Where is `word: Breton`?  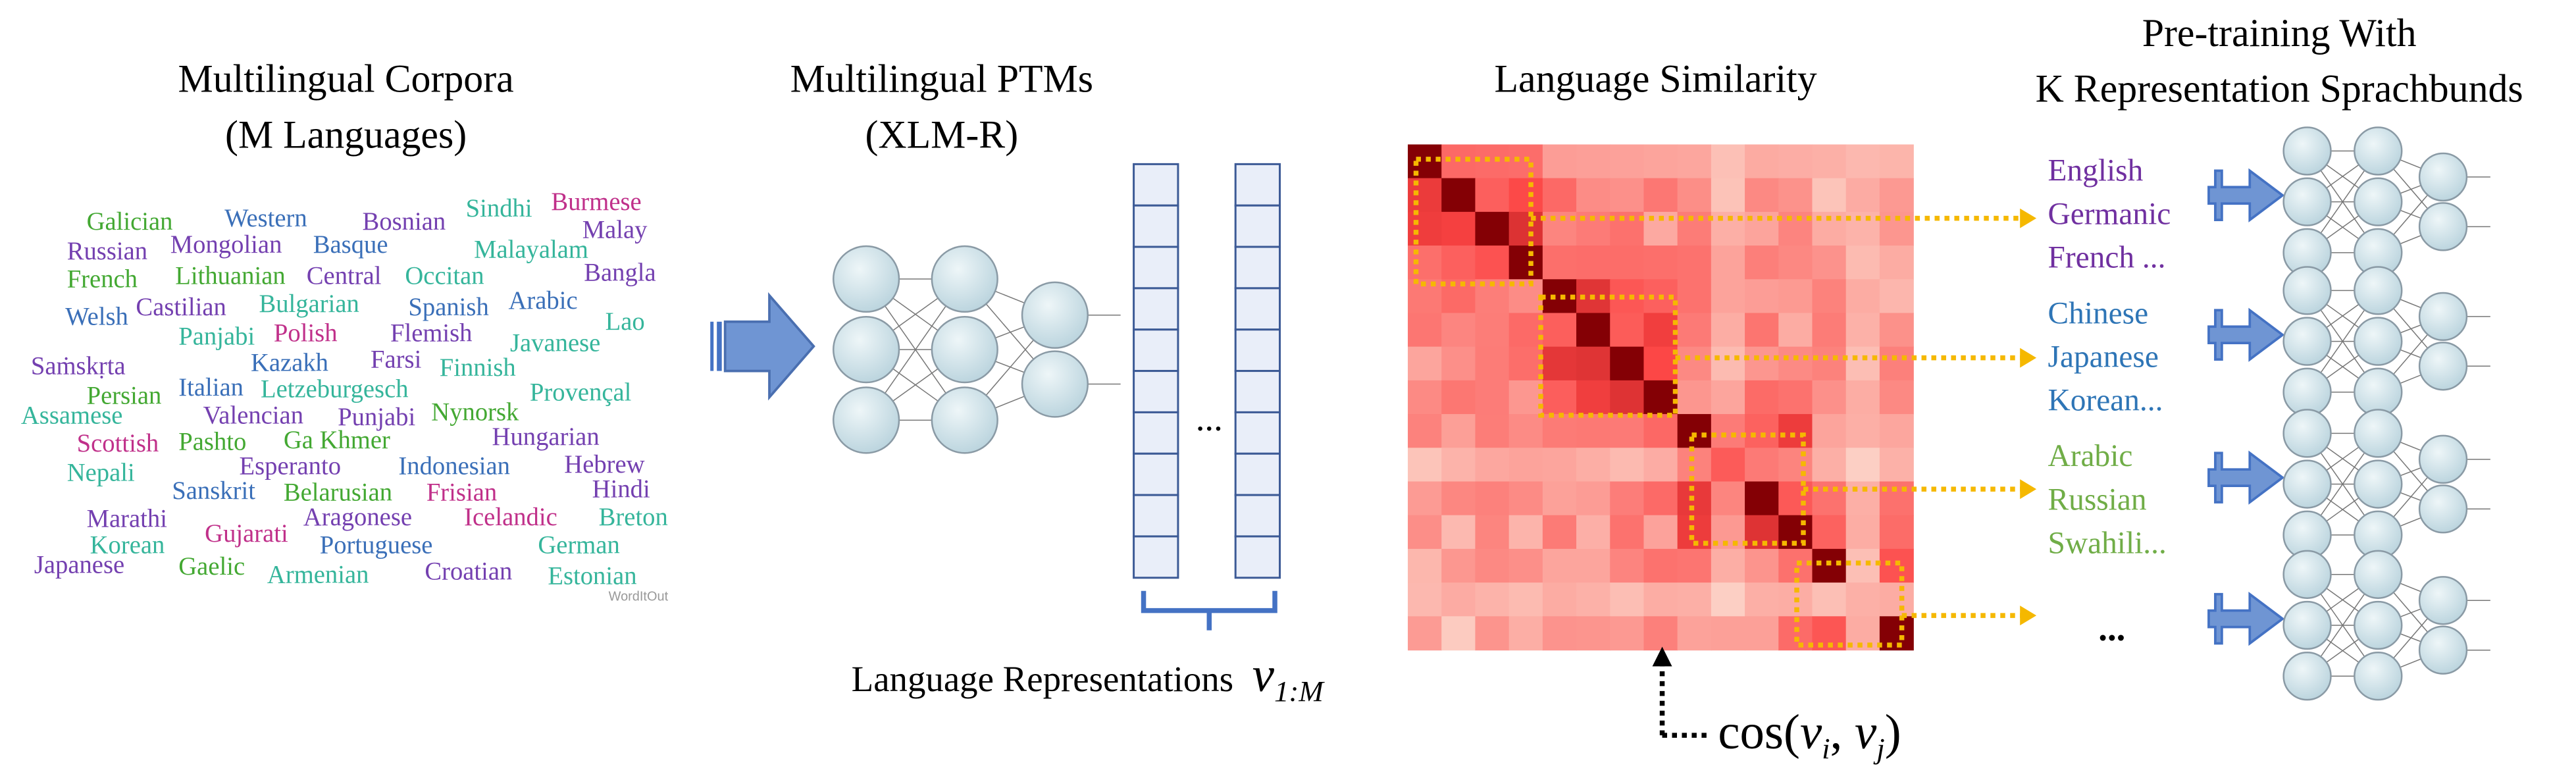
word: Breton is located at coordinates (633, 517).